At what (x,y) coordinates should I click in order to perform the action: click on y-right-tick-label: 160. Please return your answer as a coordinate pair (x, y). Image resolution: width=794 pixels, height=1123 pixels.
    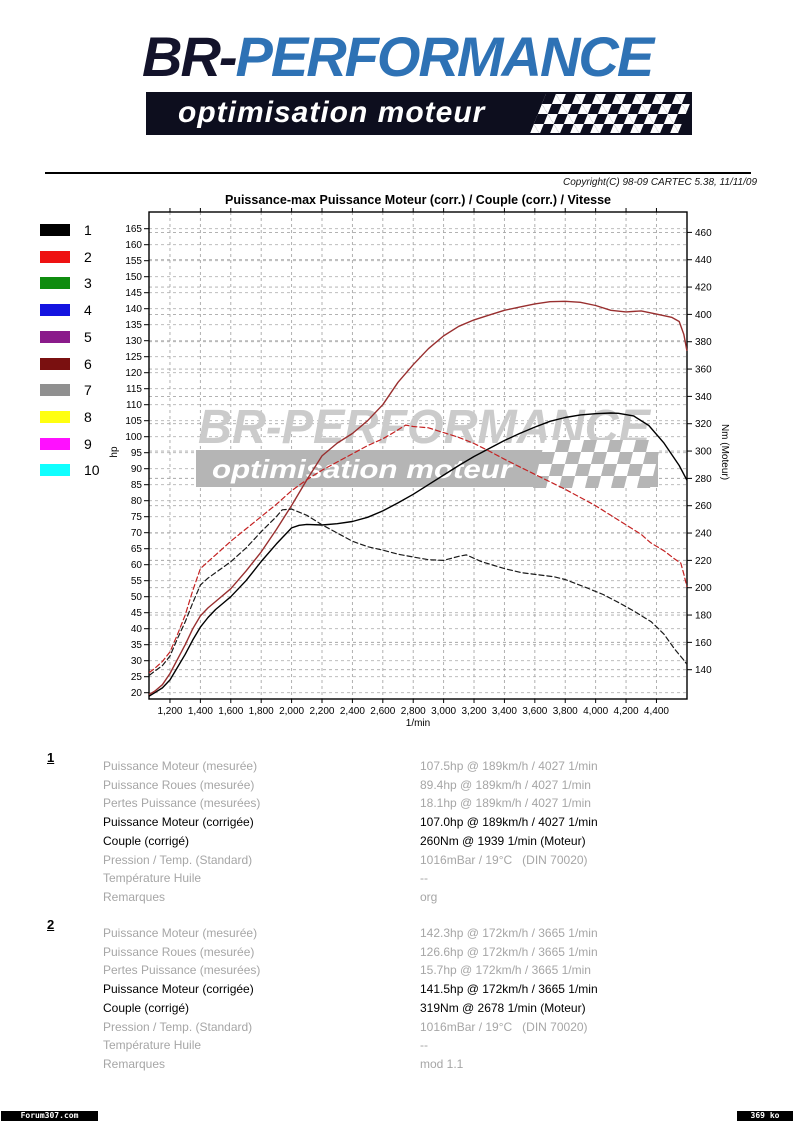
    Looking at the image, I should click on (703, 643).